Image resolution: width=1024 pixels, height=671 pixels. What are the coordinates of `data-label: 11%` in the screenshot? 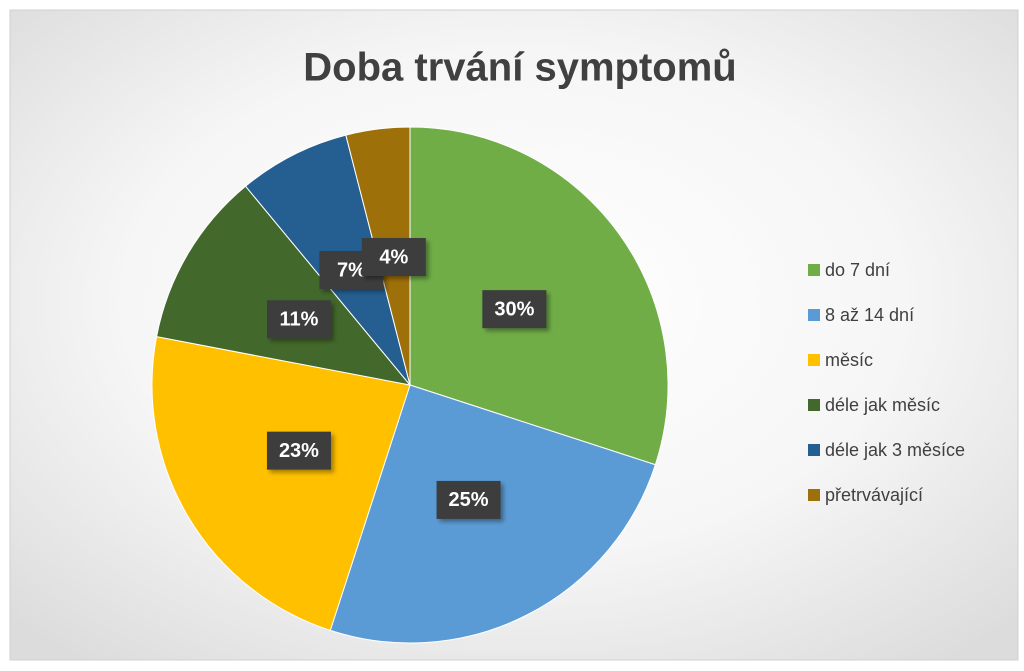 It's located at (298, 320).